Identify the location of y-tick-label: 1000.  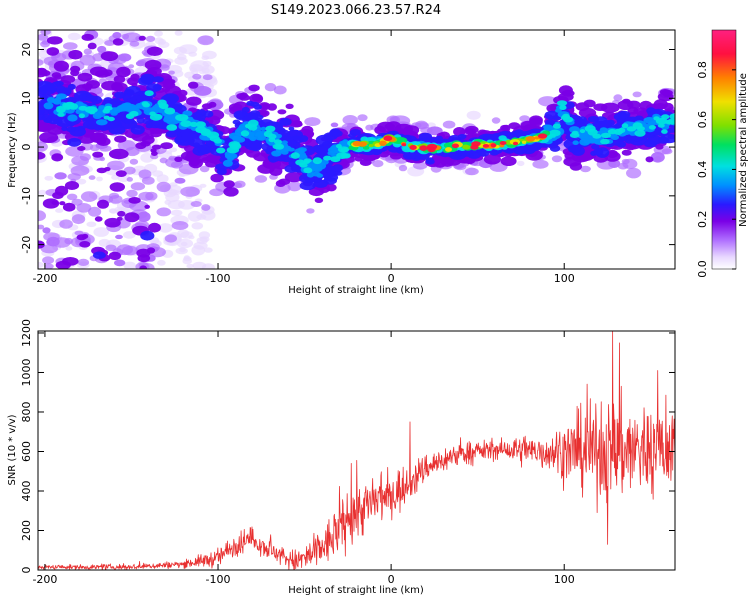
(26, 372).